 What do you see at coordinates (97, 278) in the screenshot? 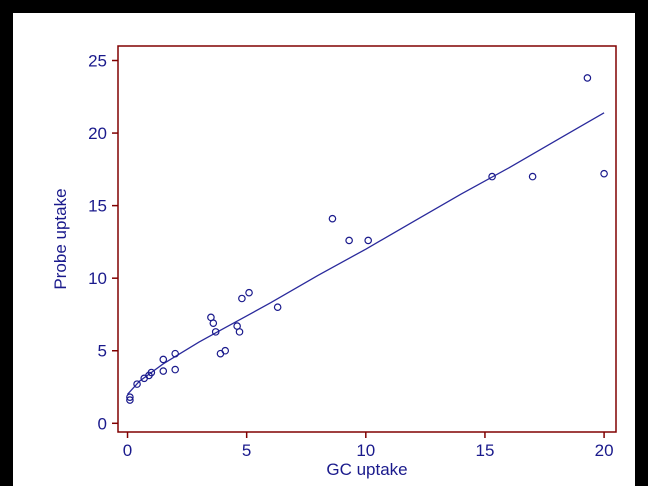
I see `y-tick-label-10: 10` at bounding box center [97, 278].